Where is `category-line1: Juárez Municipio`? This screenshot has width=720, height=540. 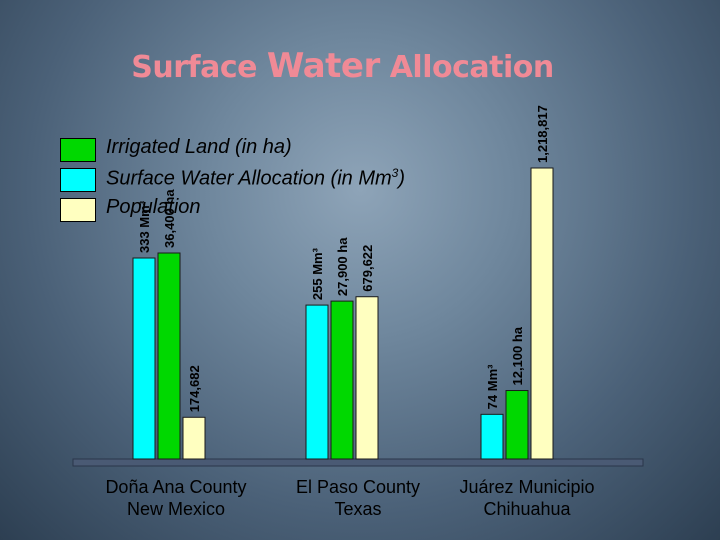
category-line1: Juárez Municipio is located at coordinates (527, 487).